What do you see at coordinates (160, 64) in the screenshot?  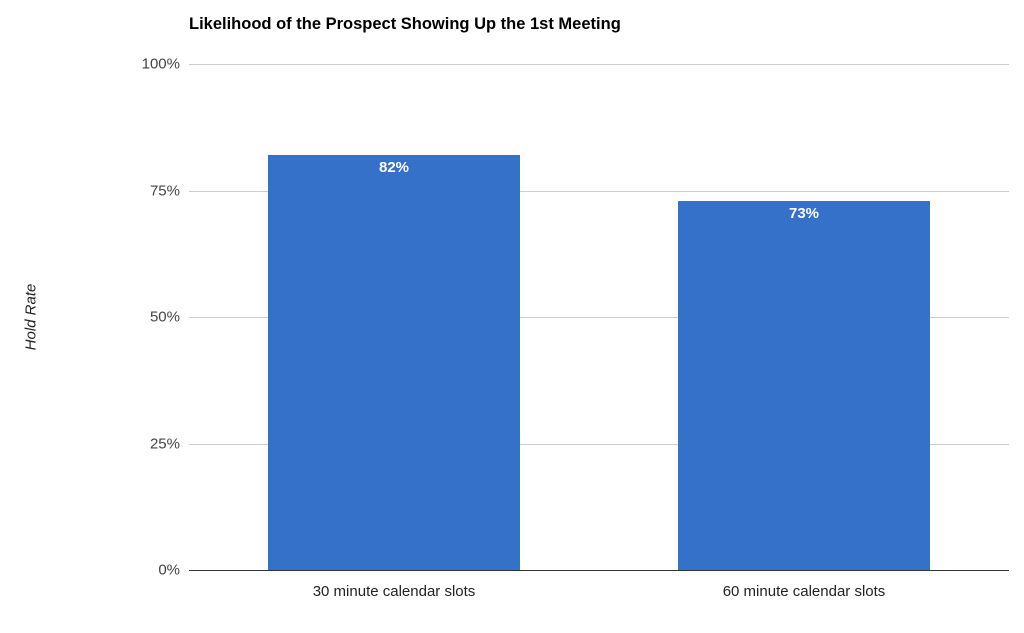 I see `y-tick-100: 100%` at bounding box center [160, 64].